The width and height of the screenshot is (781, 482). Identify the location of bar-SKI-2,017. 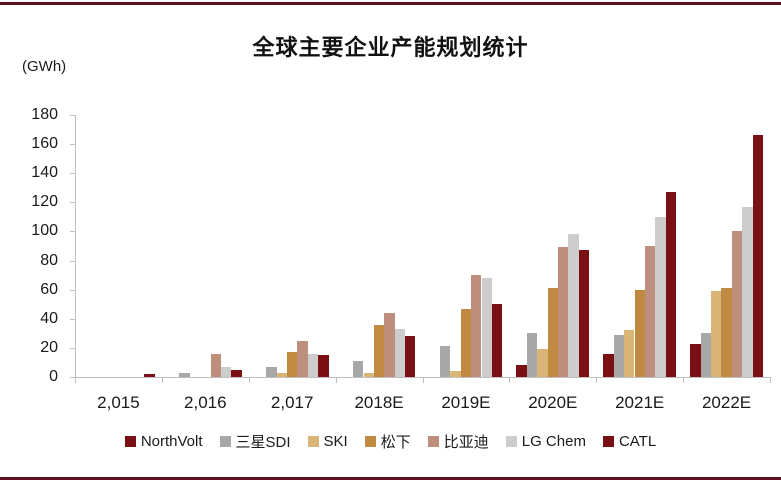
(281, 375).